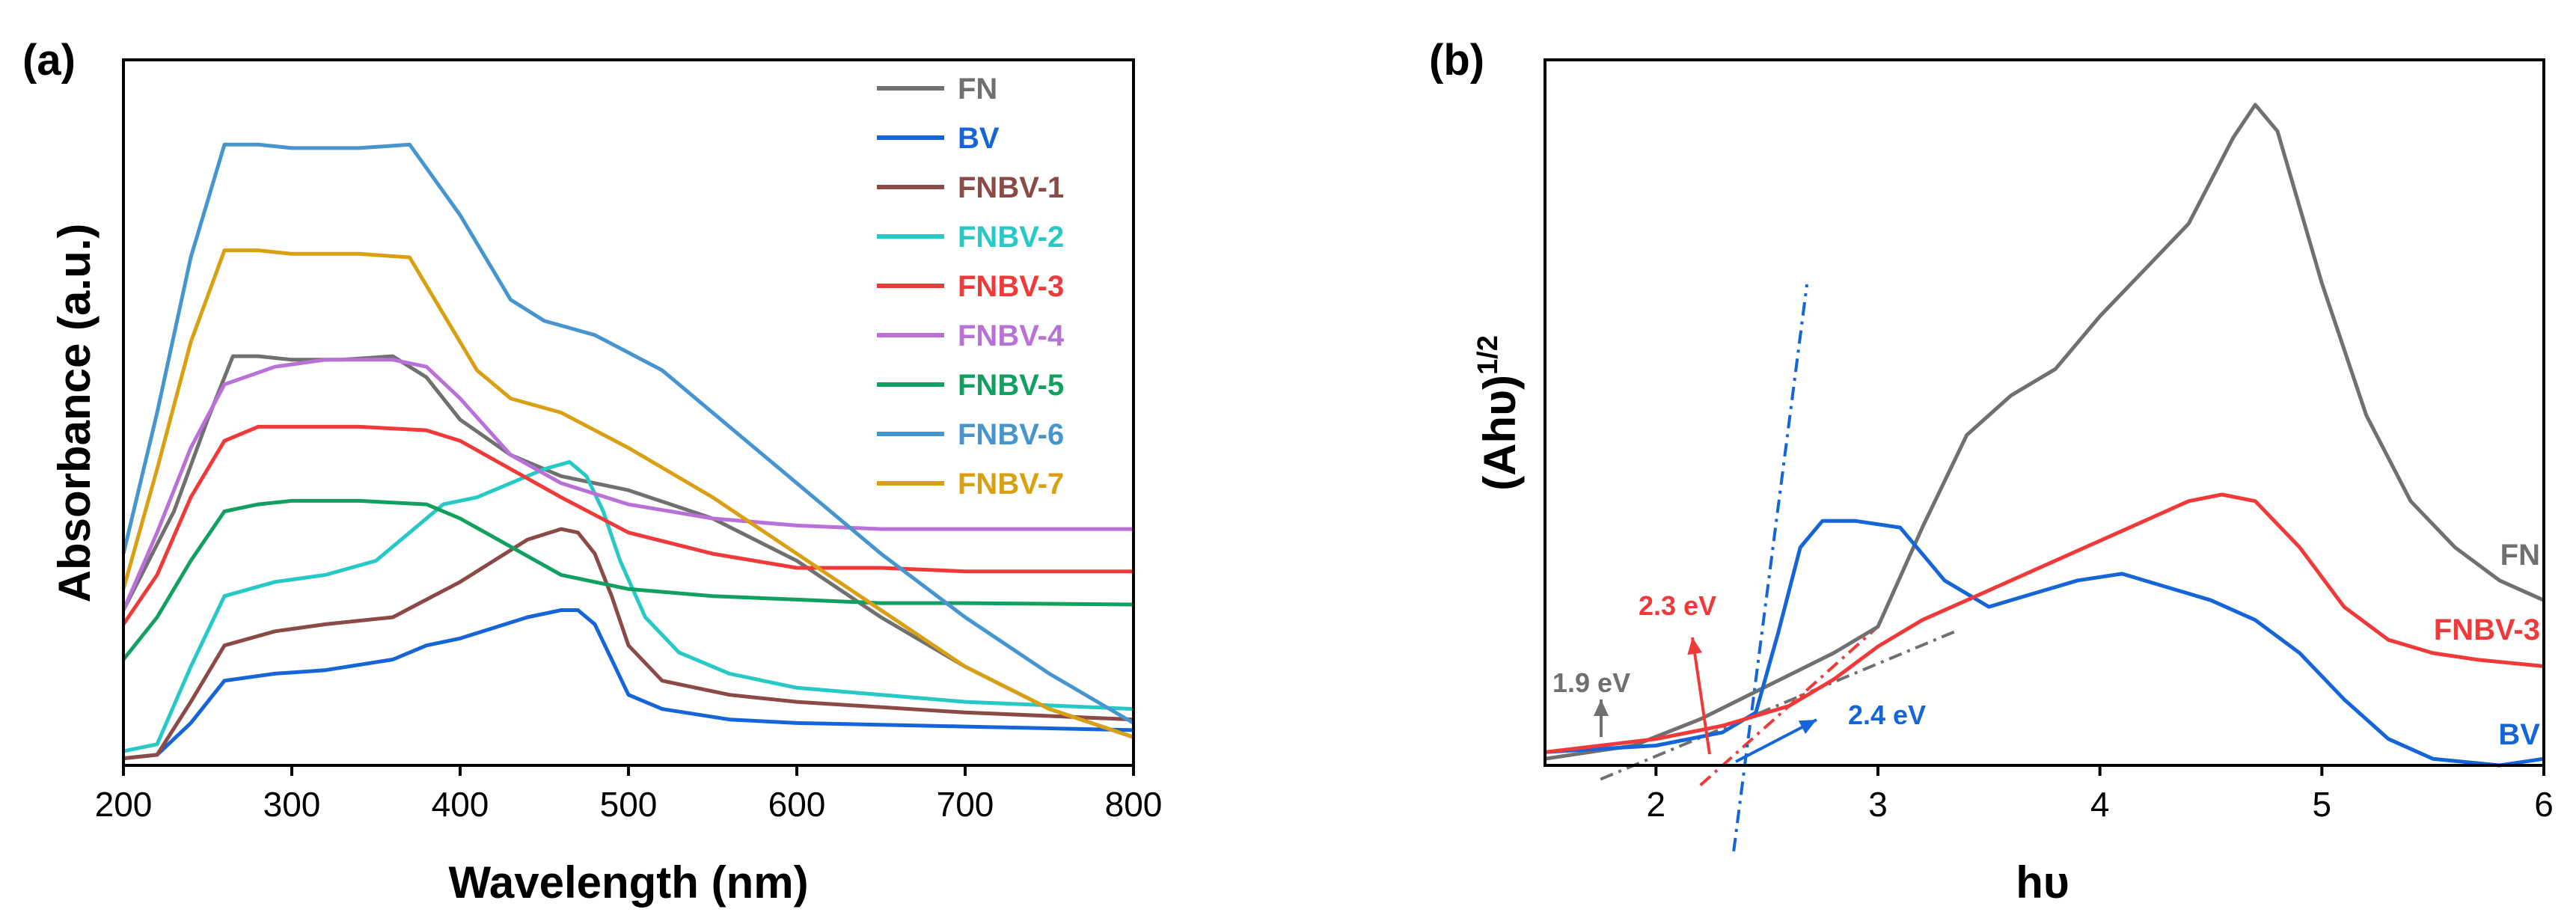 The width and height of the screenshot is (2576, 921). What do you see at coordinates (1011, 434) in the screenshot?
I see `legend-label: FNBV-6` at bounding box center [1011, 434].